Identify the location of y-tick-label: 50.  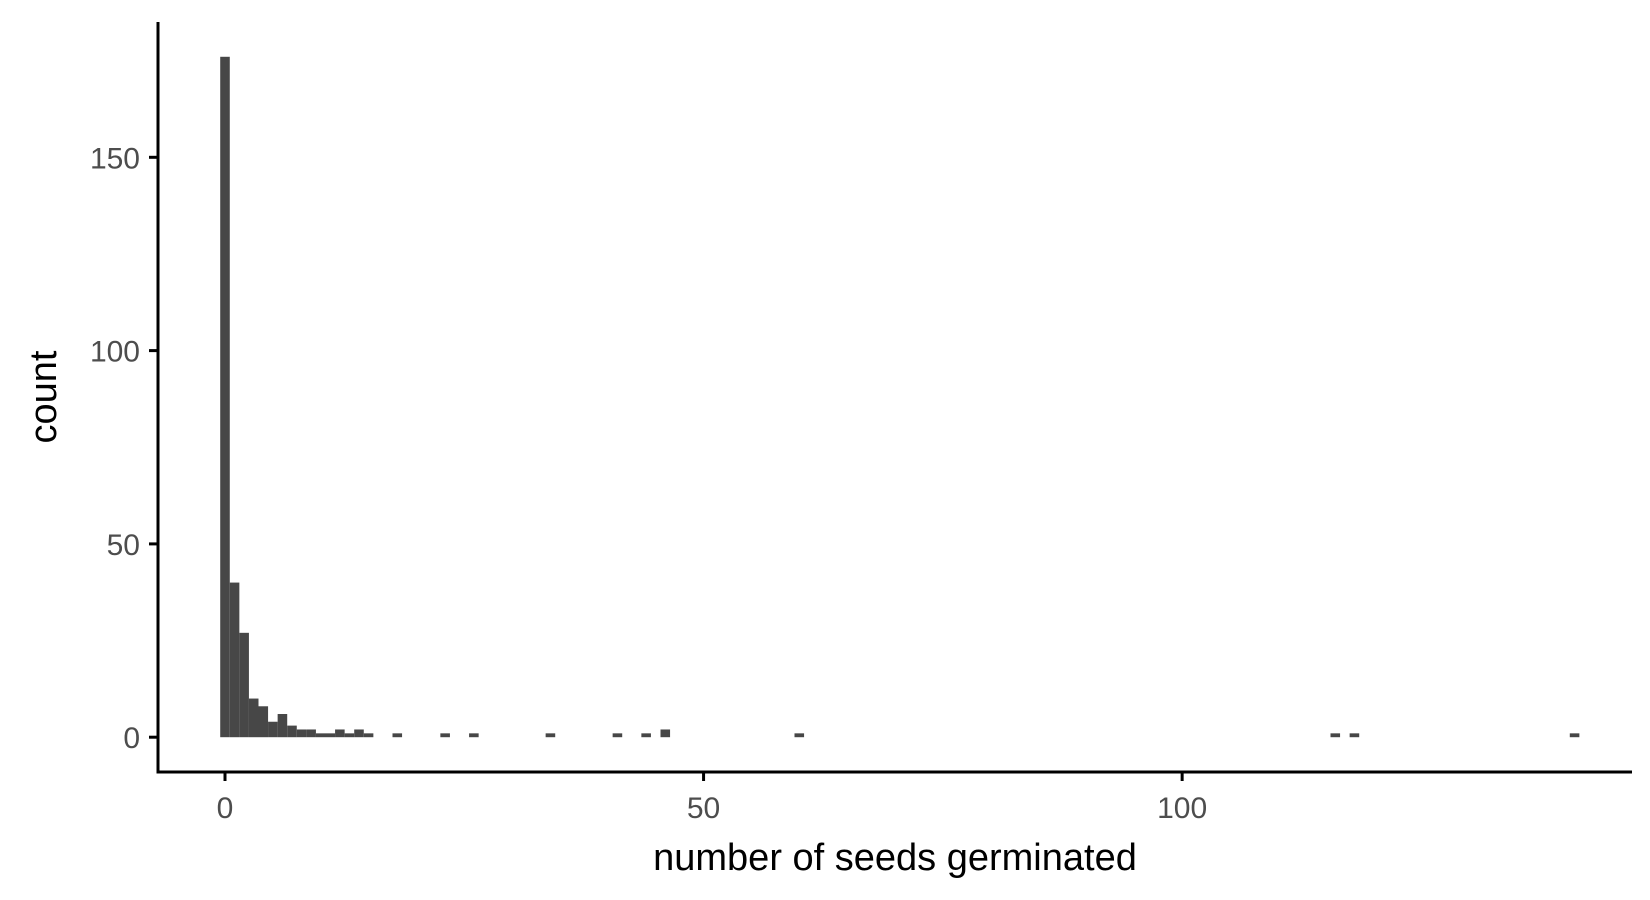
(123, 545).